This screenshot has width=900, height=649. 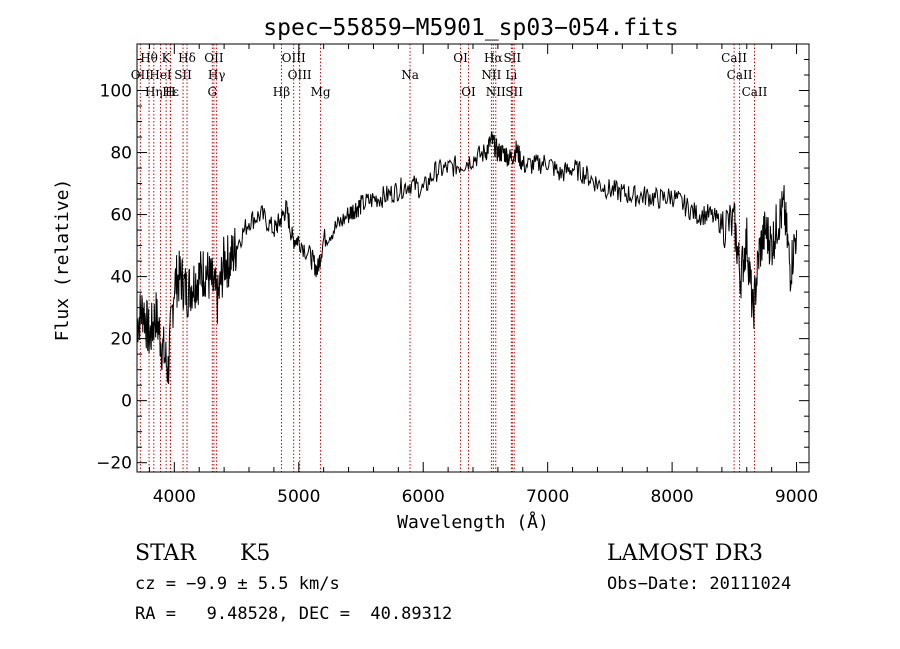 I want to click on line-label-hε: Hε, so click(x=170, y=92).